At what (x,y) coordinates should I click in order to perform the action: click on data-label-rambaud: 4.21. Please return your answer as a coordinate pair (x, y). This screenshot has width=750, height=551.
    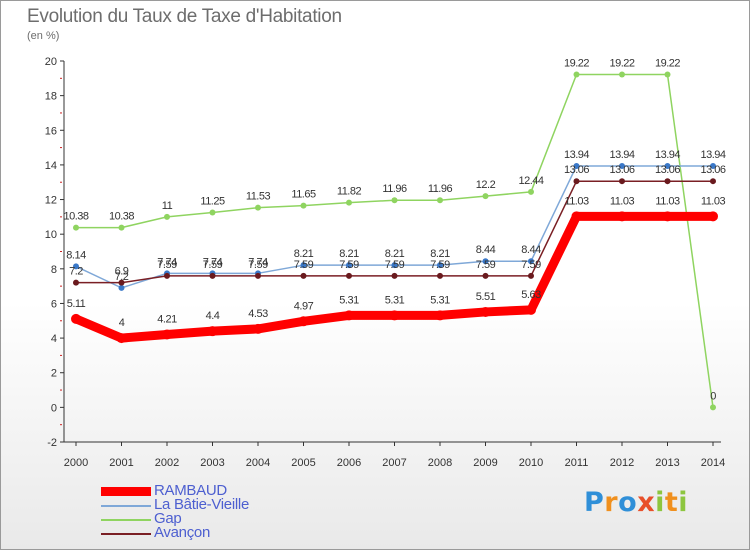
    Looking at the image, I should click on (167, 319).